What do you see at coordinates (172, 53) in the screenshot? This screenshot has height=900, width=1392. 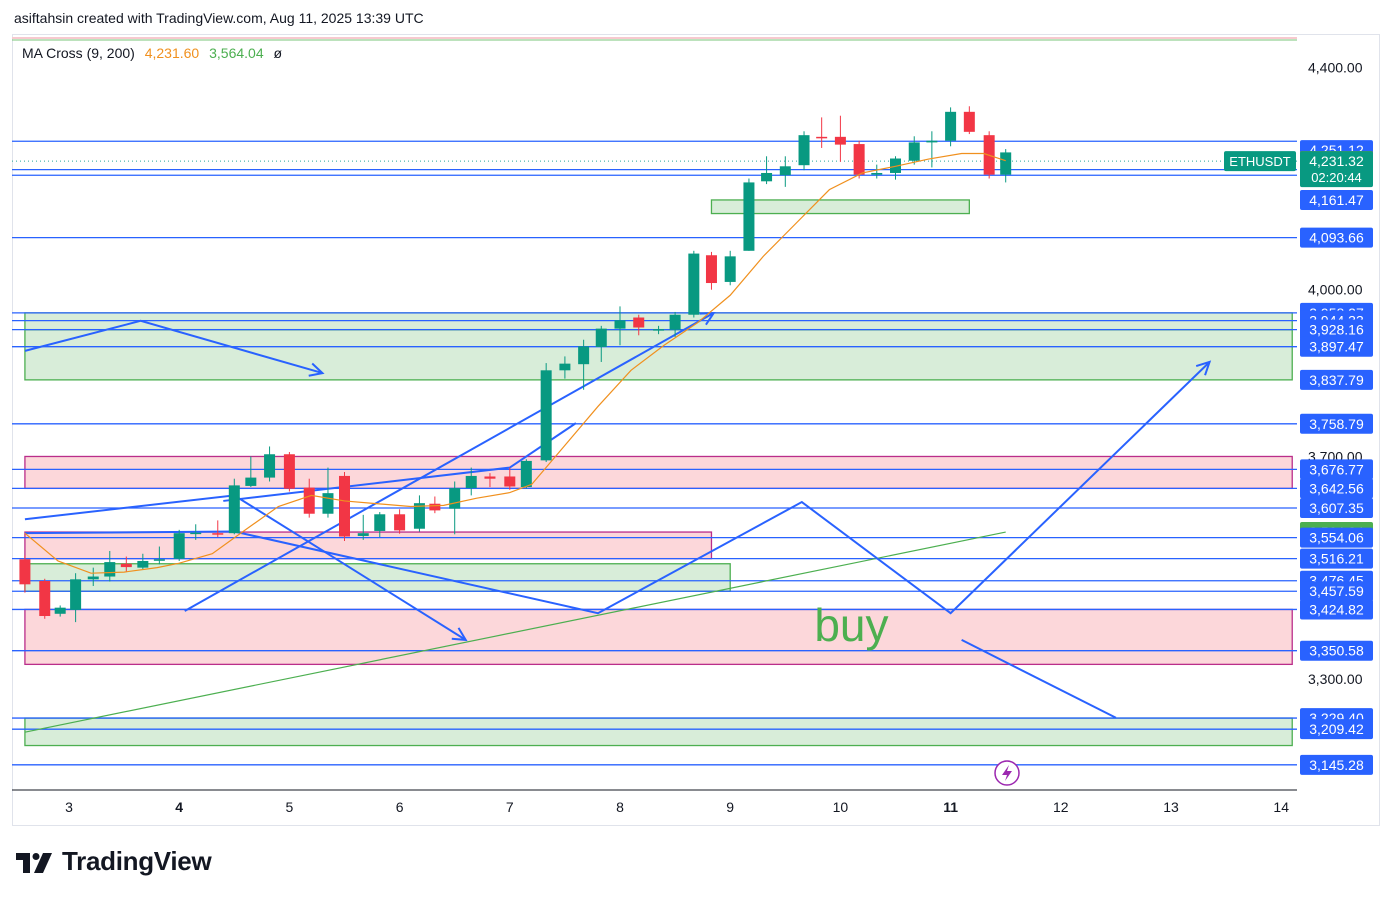 I see `indicator-fast-value: 4,231.60` at bounding box center [172, 53].